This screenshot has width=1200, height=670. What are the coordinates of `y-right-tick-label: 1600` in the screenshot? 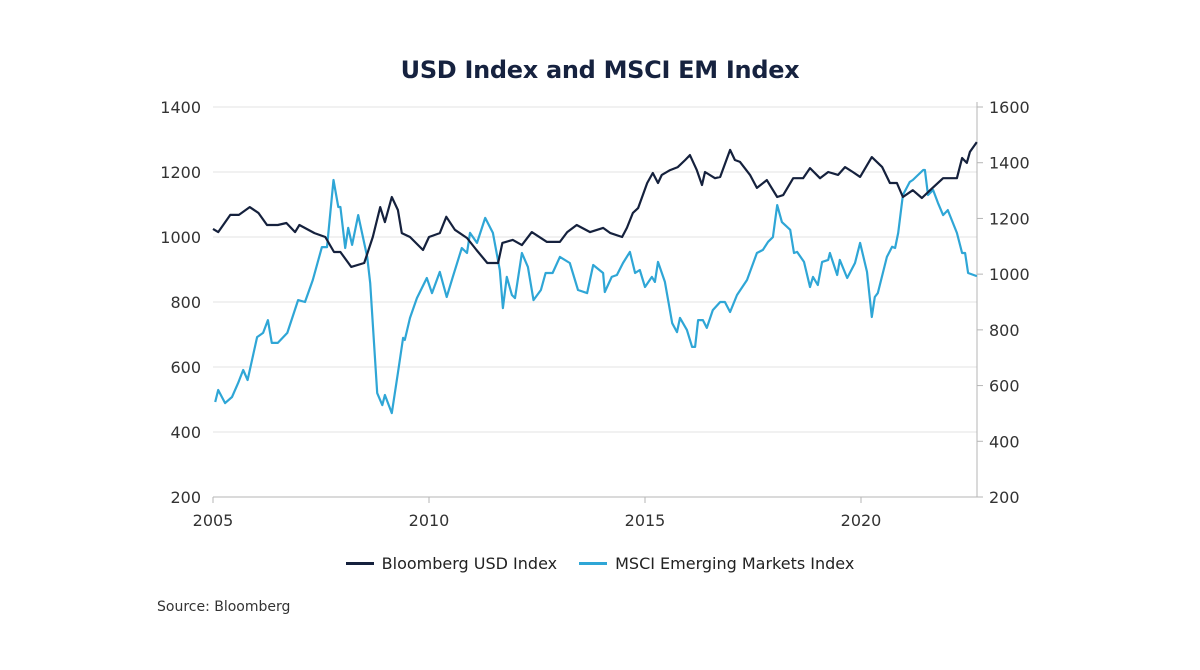 It's located at (1009, 107).